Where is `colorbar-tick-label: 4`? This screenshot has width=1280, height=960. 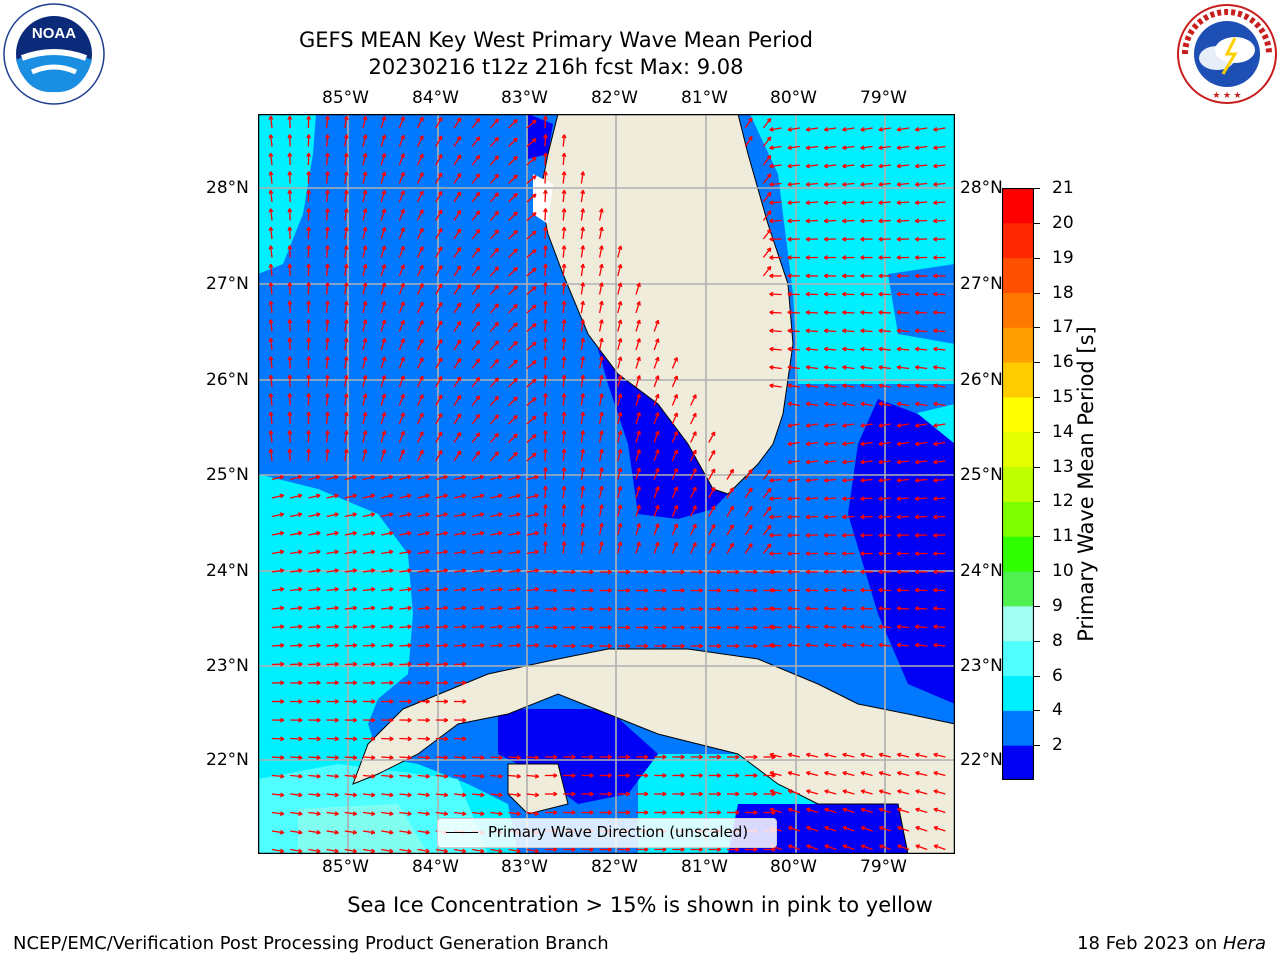 colorbar-tick-label: 4 is located at coordinates (1057, 710).